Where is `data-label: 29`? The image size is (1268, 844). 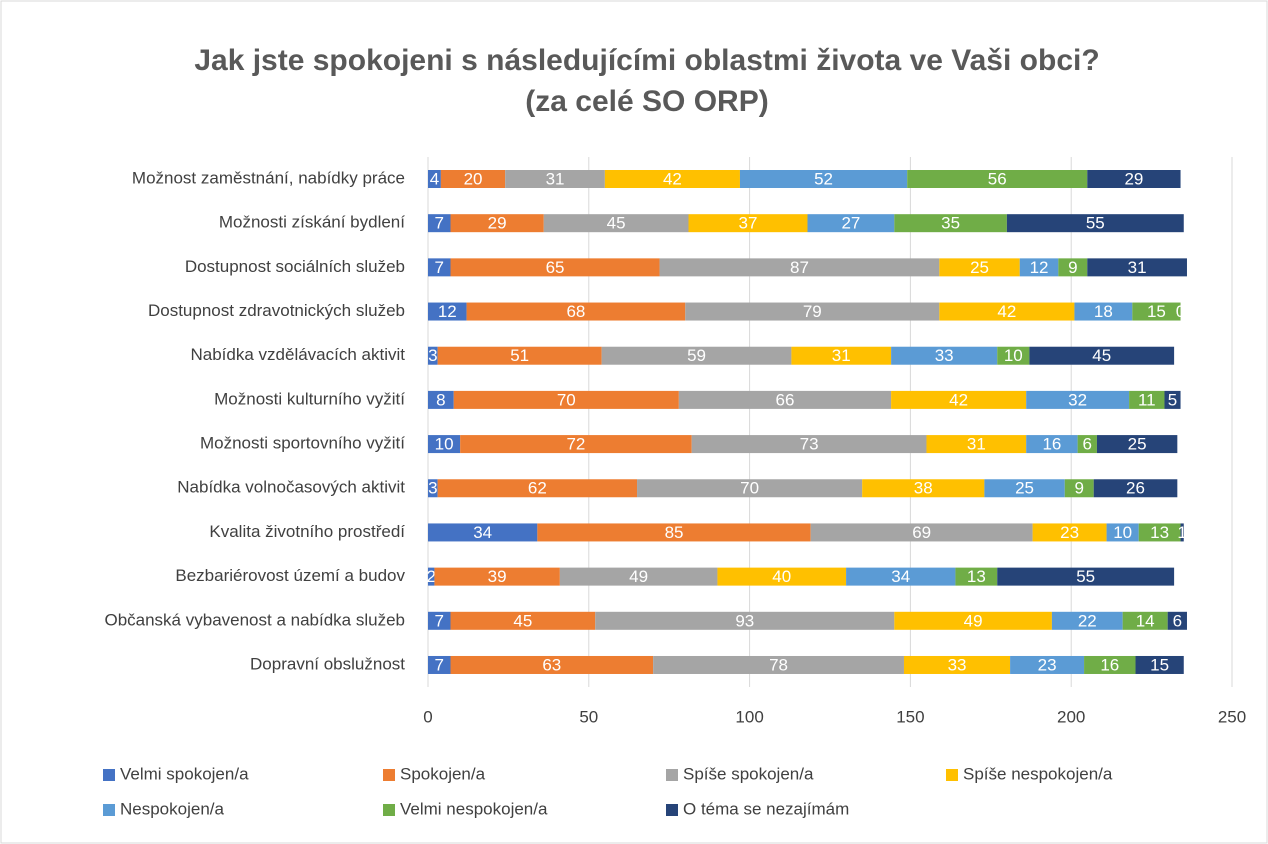 data-label: 29 is located at coordinates (497, 223).